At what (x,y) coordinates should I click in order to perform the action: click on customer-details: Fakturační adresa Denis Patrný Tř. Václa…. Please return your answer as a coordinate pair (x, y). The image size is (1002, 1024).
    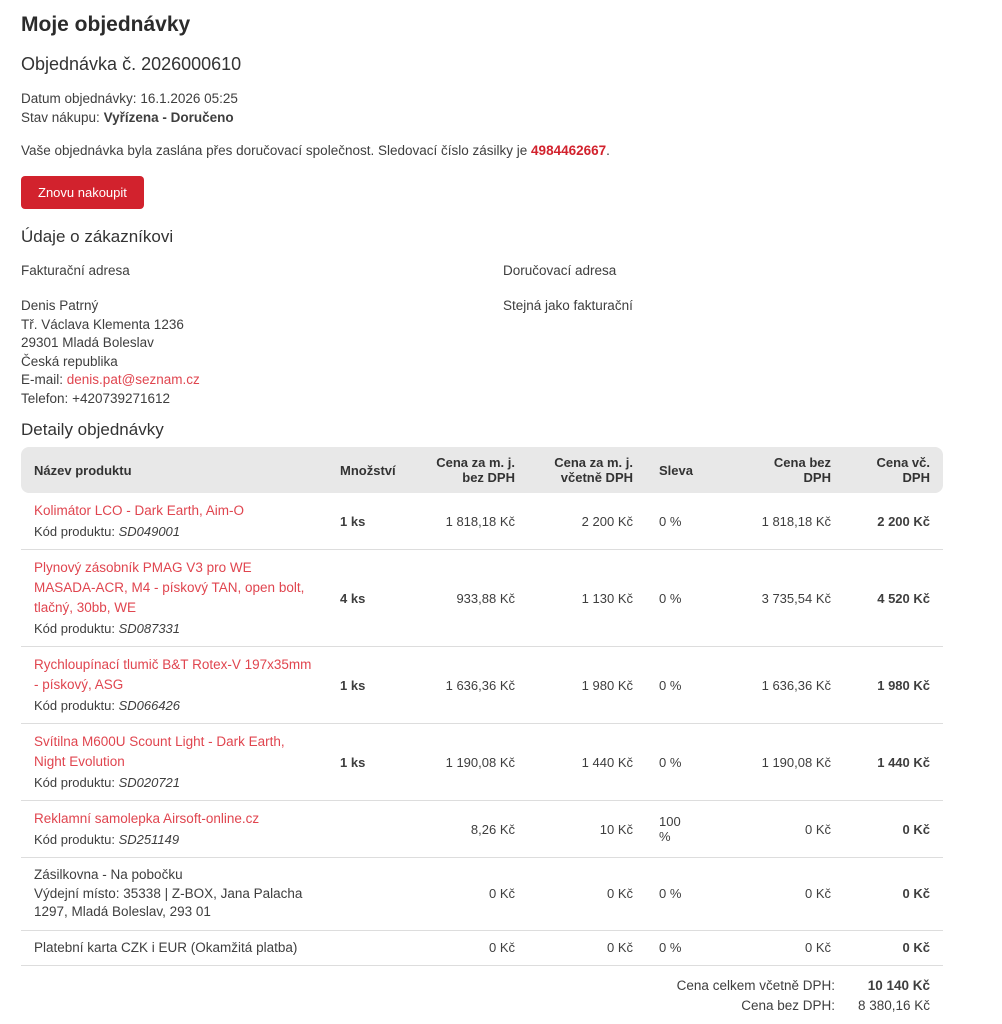
    Looking at the image, I should click on (511, 335).